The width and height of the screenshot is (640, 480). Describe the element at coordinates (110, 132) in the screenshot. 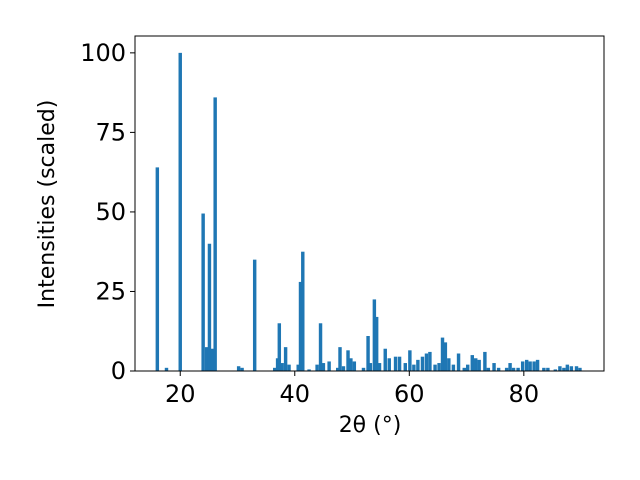

I see `y-tick-label: 75` at that location.